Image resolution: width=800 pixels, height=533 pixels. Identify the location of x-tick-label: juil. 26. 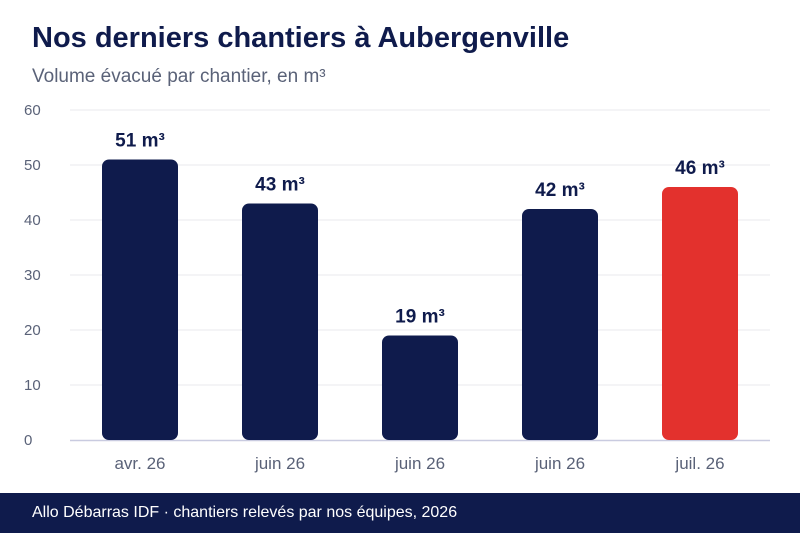
(699, 463).